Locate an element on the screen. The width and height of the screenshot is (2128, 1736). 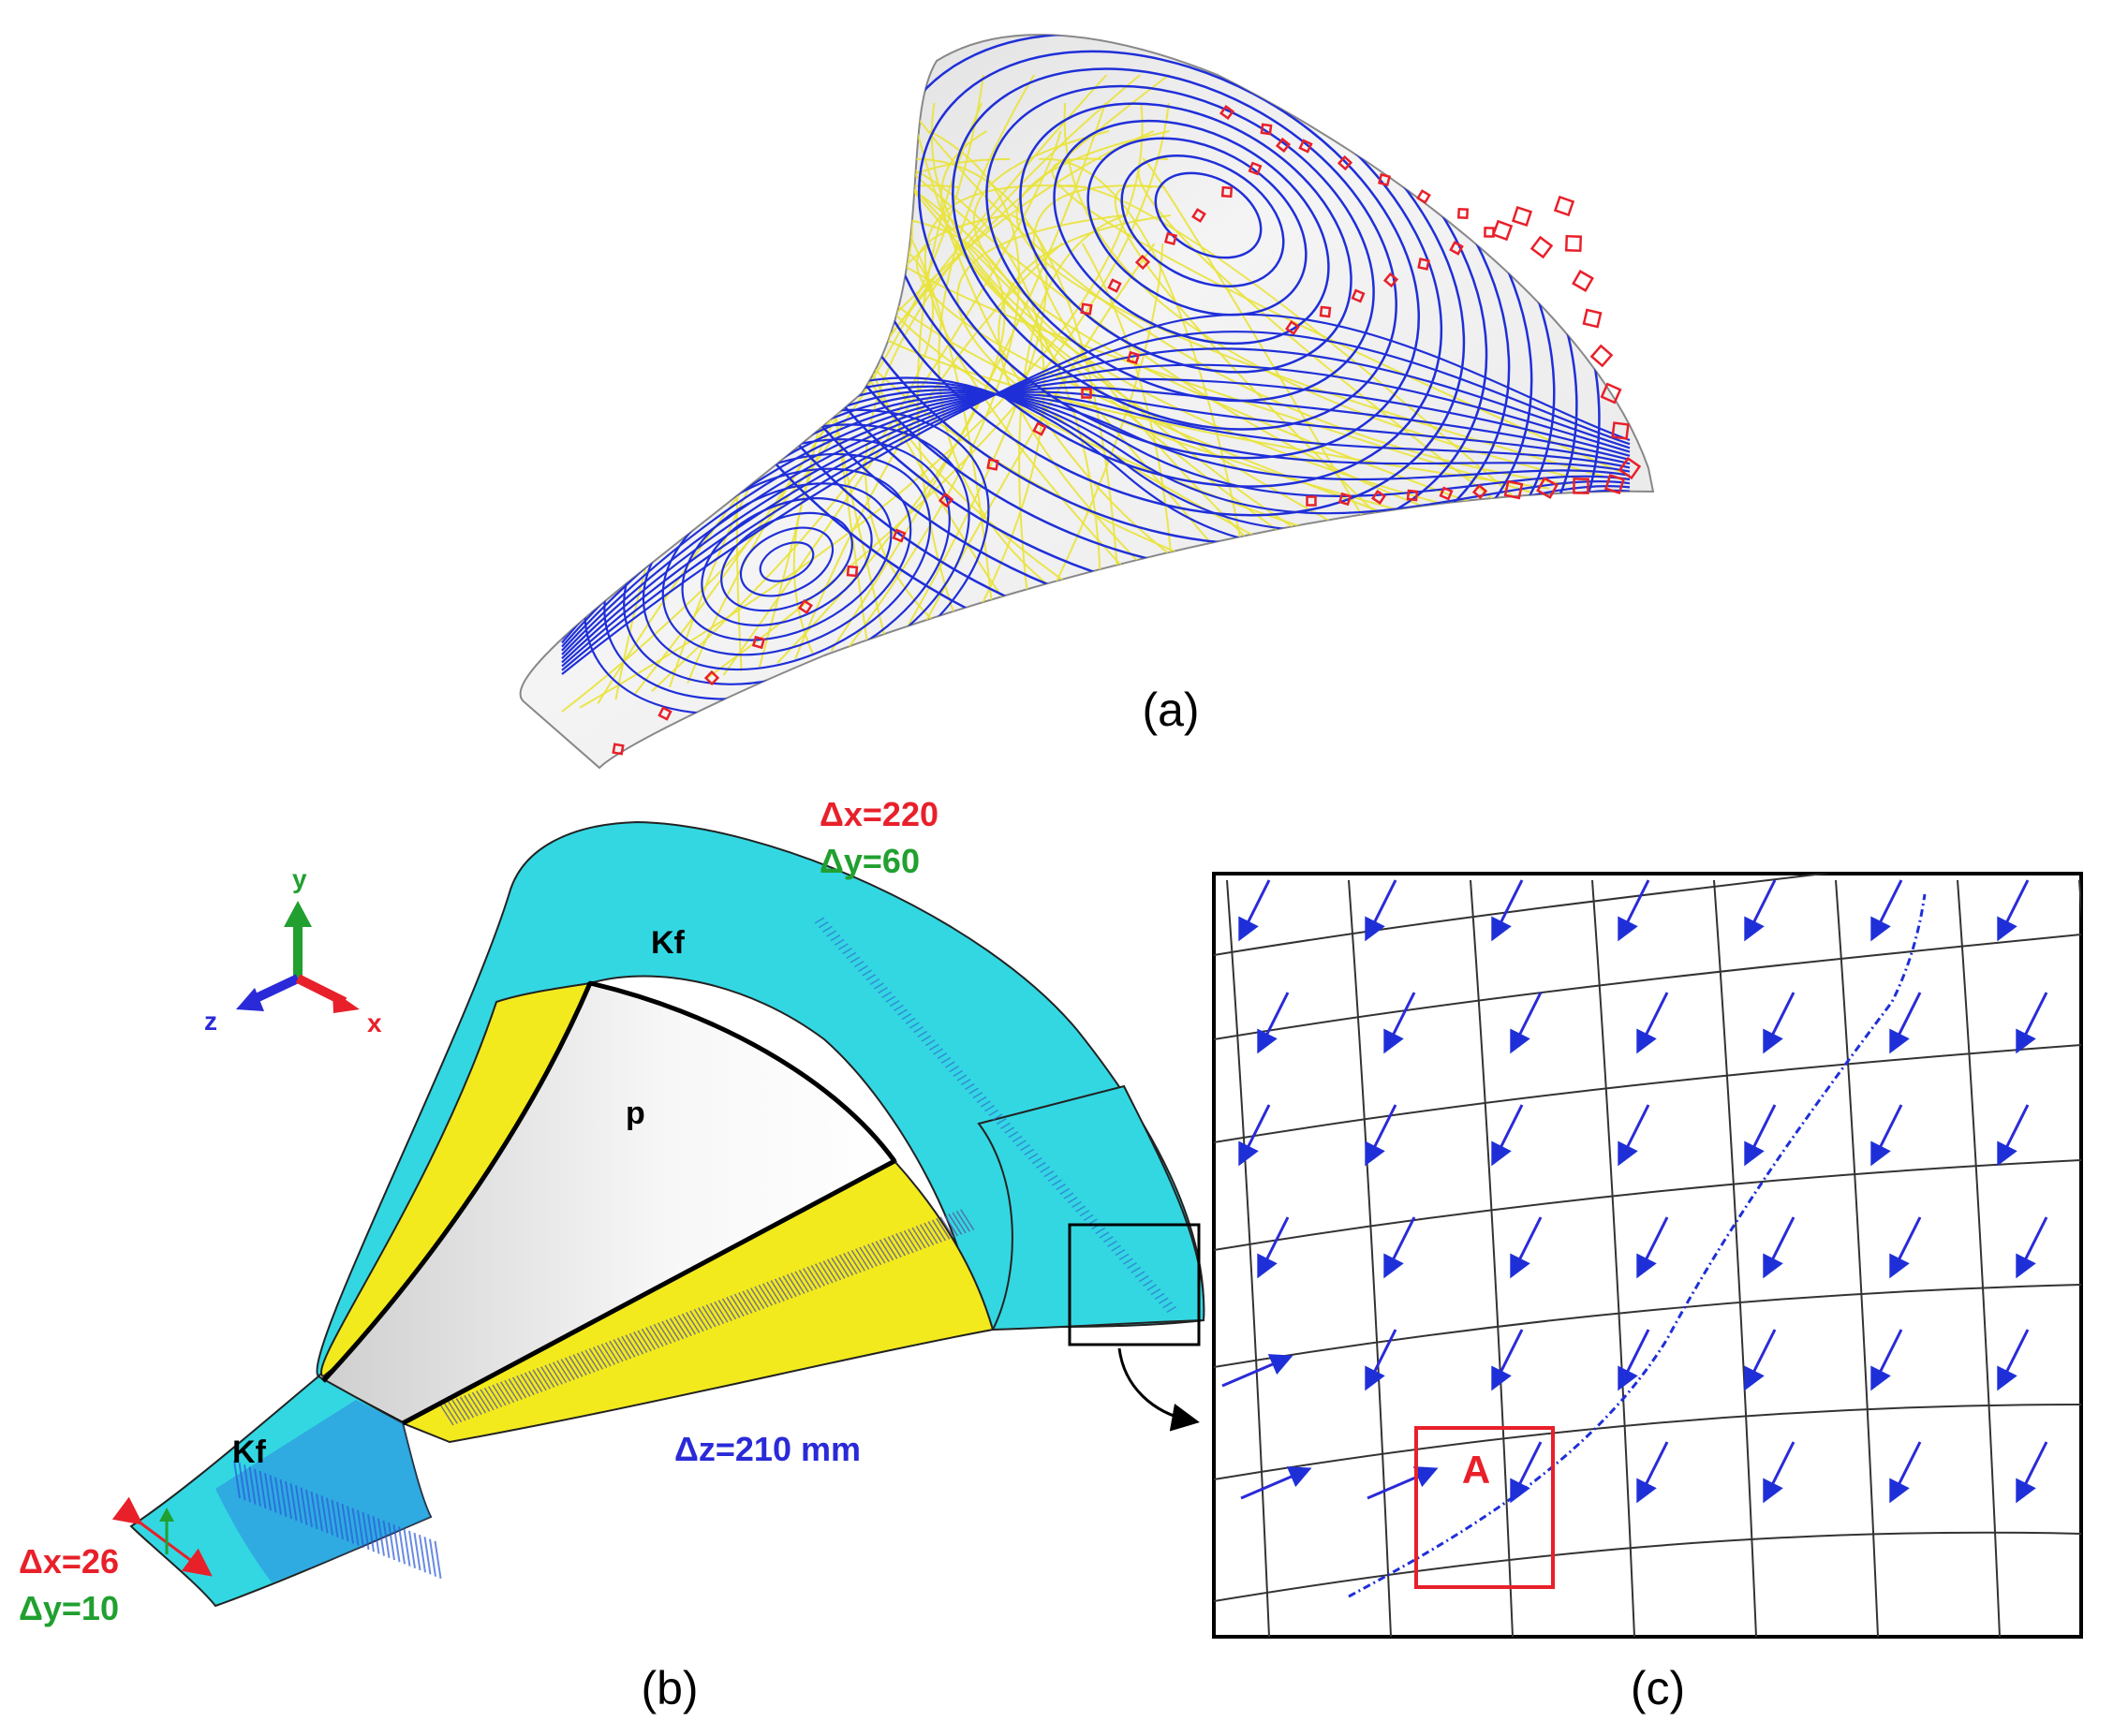
detail-arrow is located at coordinates (1159, 1390).